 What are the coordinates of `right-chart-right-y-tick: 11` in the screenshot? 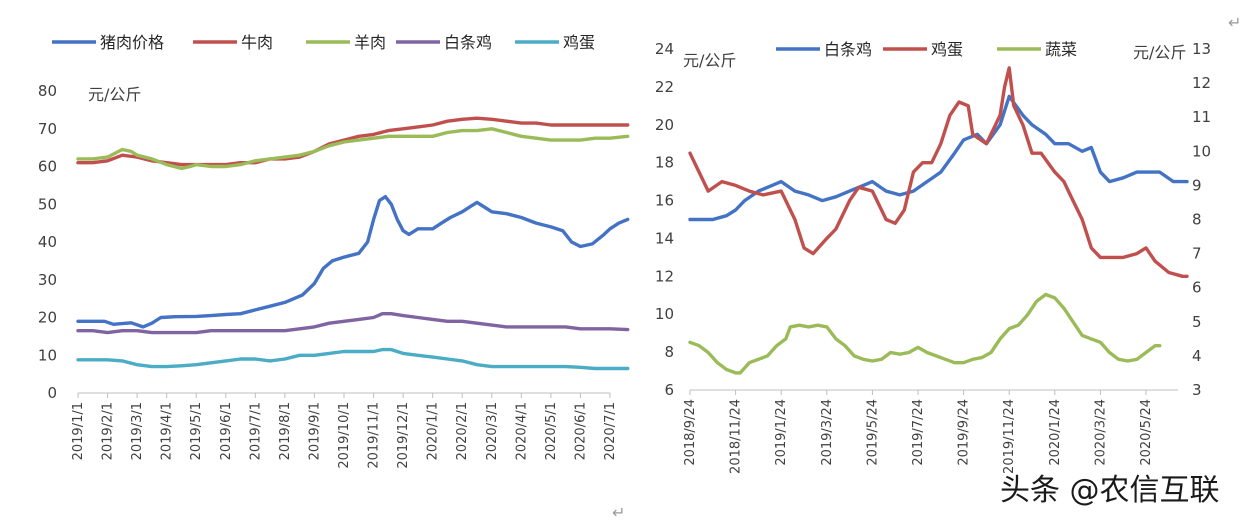 It's located at (1201, 117).